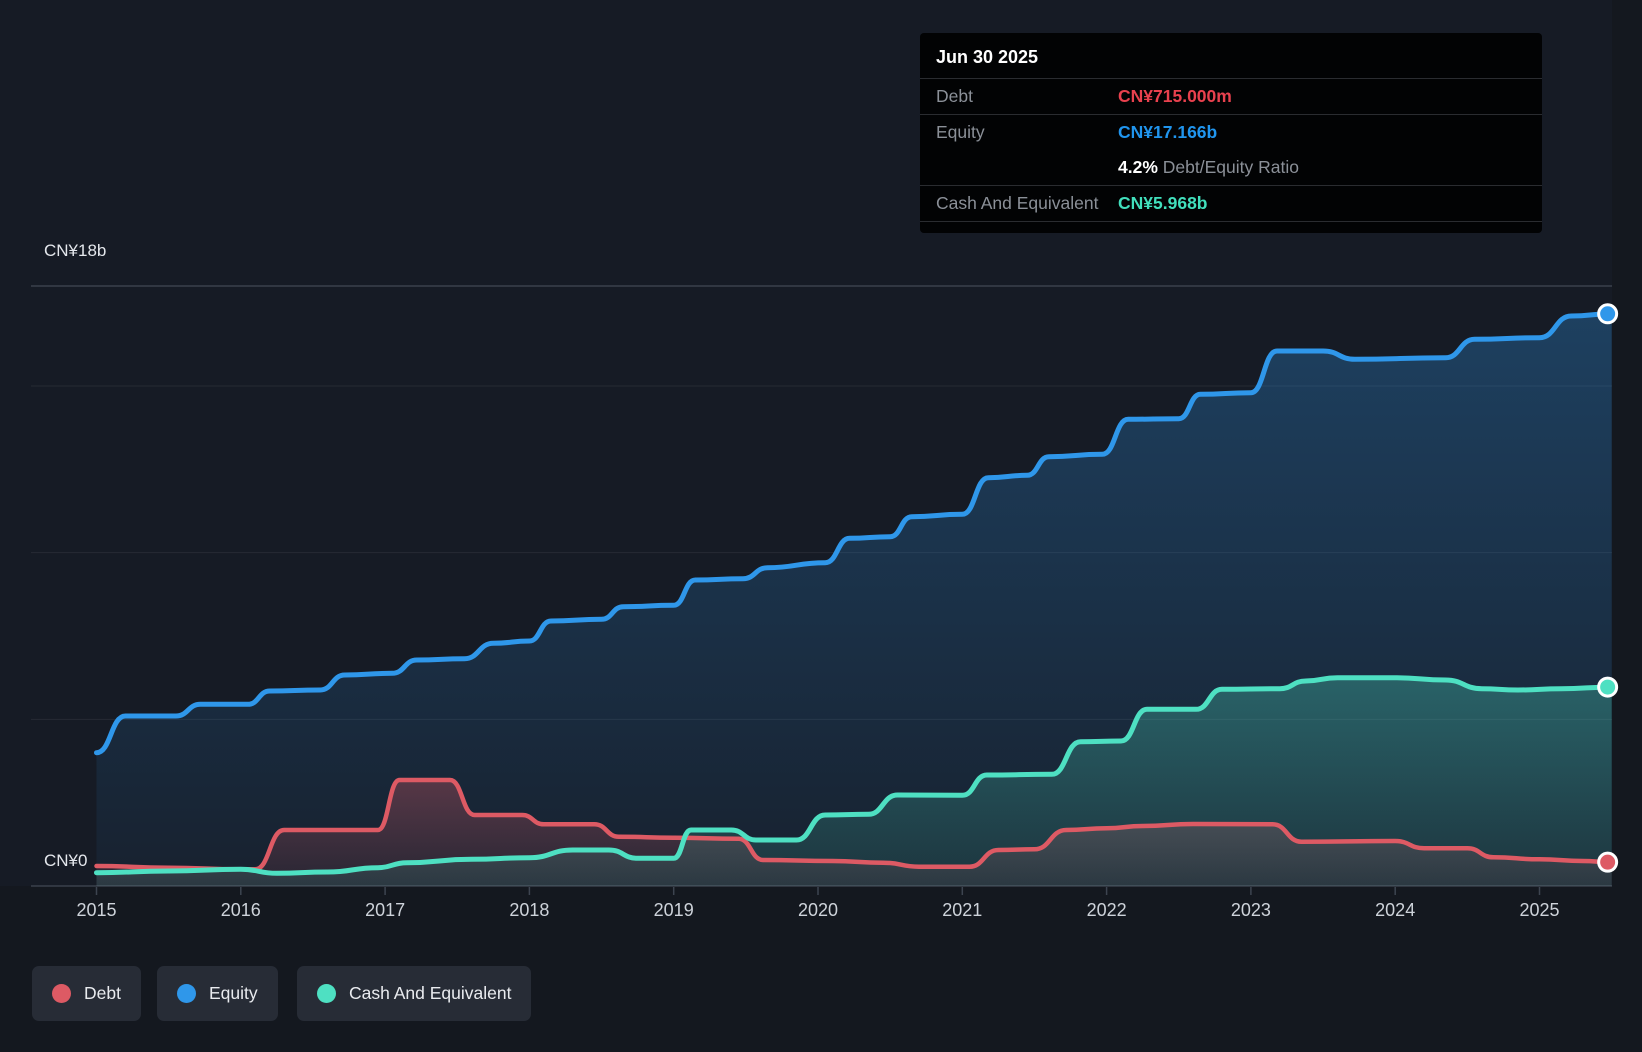 The height and width of the screenshot is (1052, 1642). I want to click on y-axis-label-top: CN¥18b, so click(75, 250).